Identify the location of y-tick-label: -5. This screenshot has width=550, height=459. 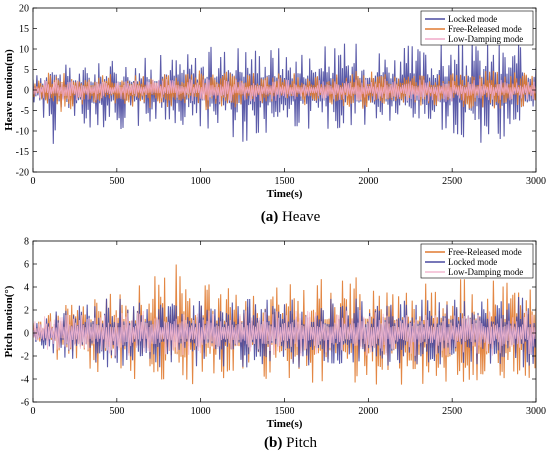
(25, 111).